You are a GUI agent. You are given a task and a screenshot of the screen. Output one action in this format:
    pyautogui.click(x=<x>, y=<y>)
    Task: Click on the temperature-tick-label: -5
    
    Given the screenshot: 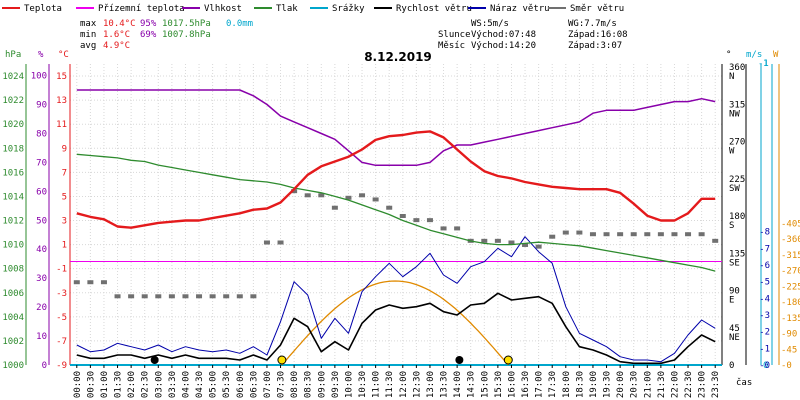 What is the action you would take?
    pyautogui.click(x=61, y=318)
    